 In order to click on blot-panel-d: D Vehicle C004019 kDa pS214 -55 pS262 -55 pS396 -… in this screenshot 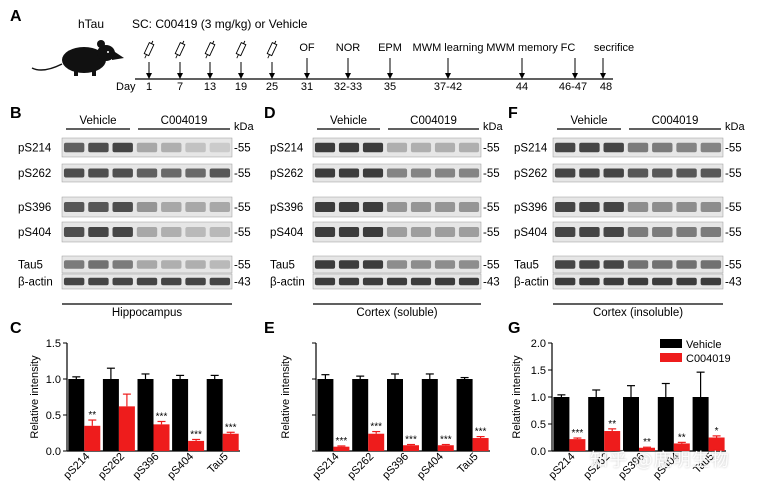, I will do `click(383, 212)`.